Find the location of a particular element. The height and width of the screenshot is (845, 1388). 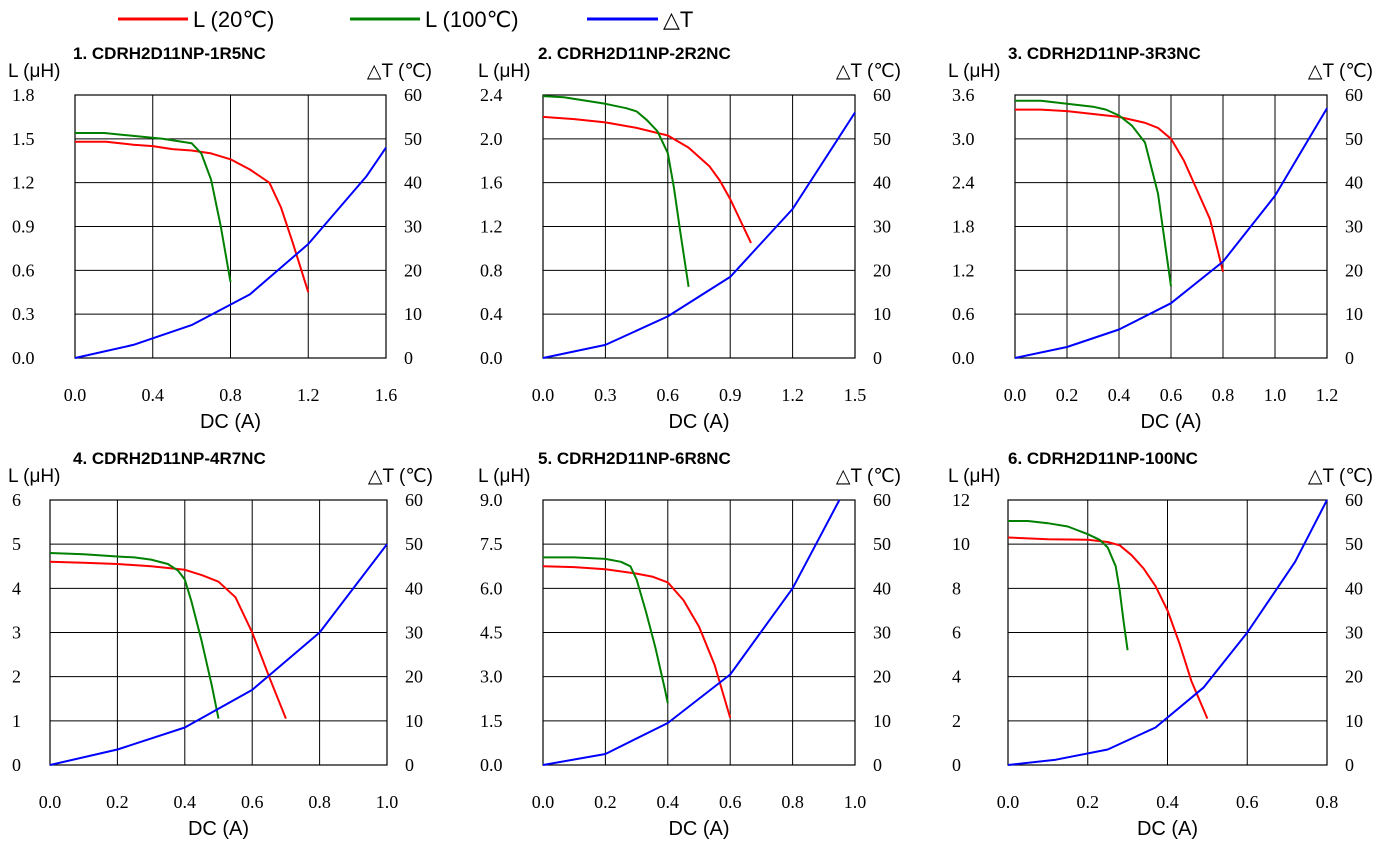

y-tick-label: 2.4 is located at coordinates (491, 95).